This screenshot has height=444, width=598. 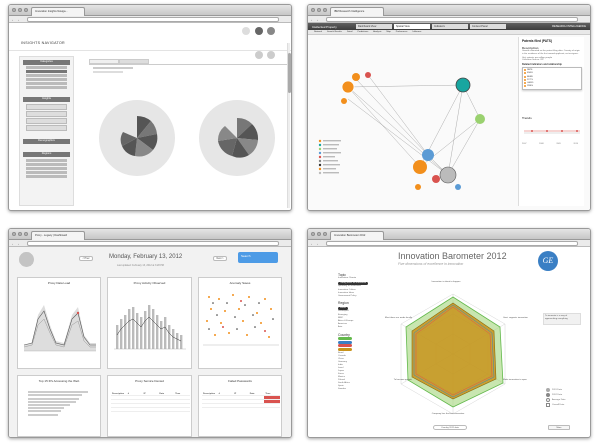 I want to click on country-item: Germany, so click(x=342, y=361).